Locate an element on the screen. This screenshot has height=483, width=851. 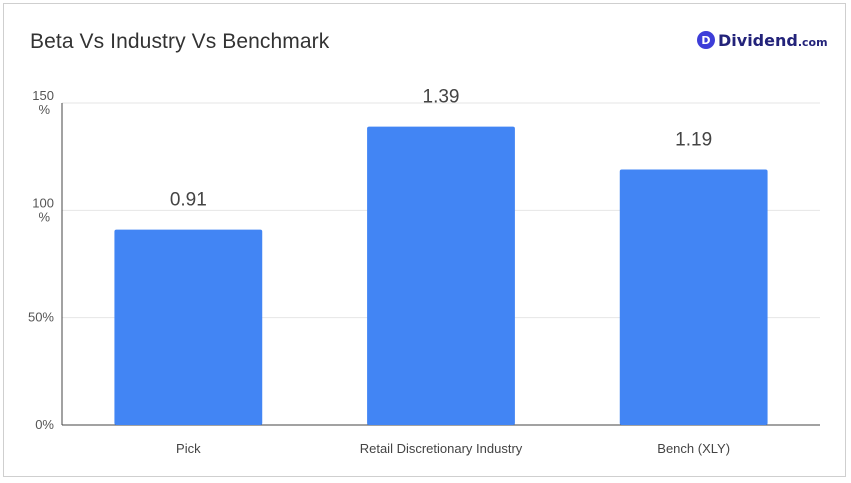
logo-suffix: .com is located at coordinates (812, 42).